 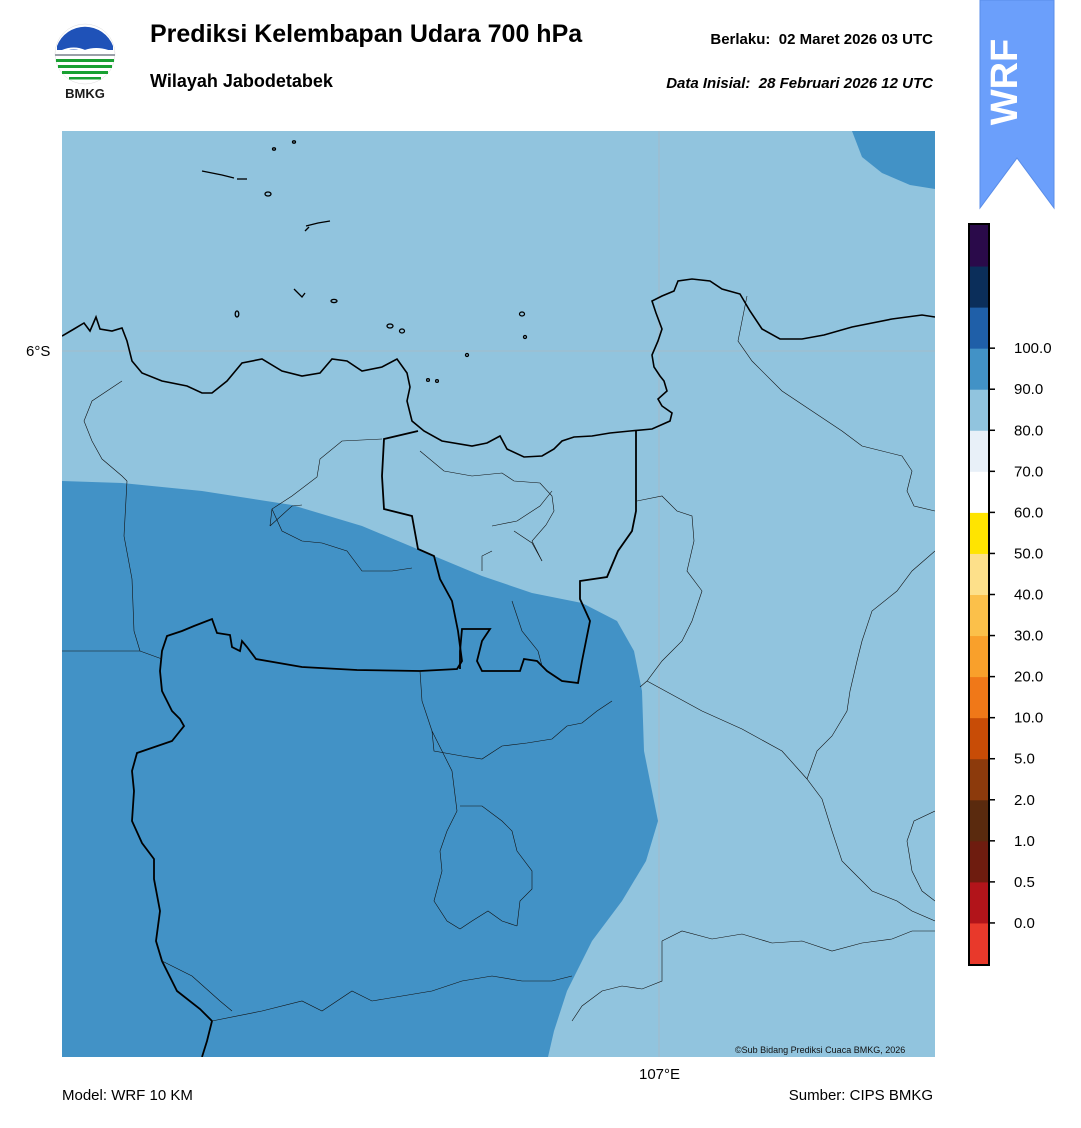 I want to click on valid-label: Berlaku:, so click(x=740, y=39).